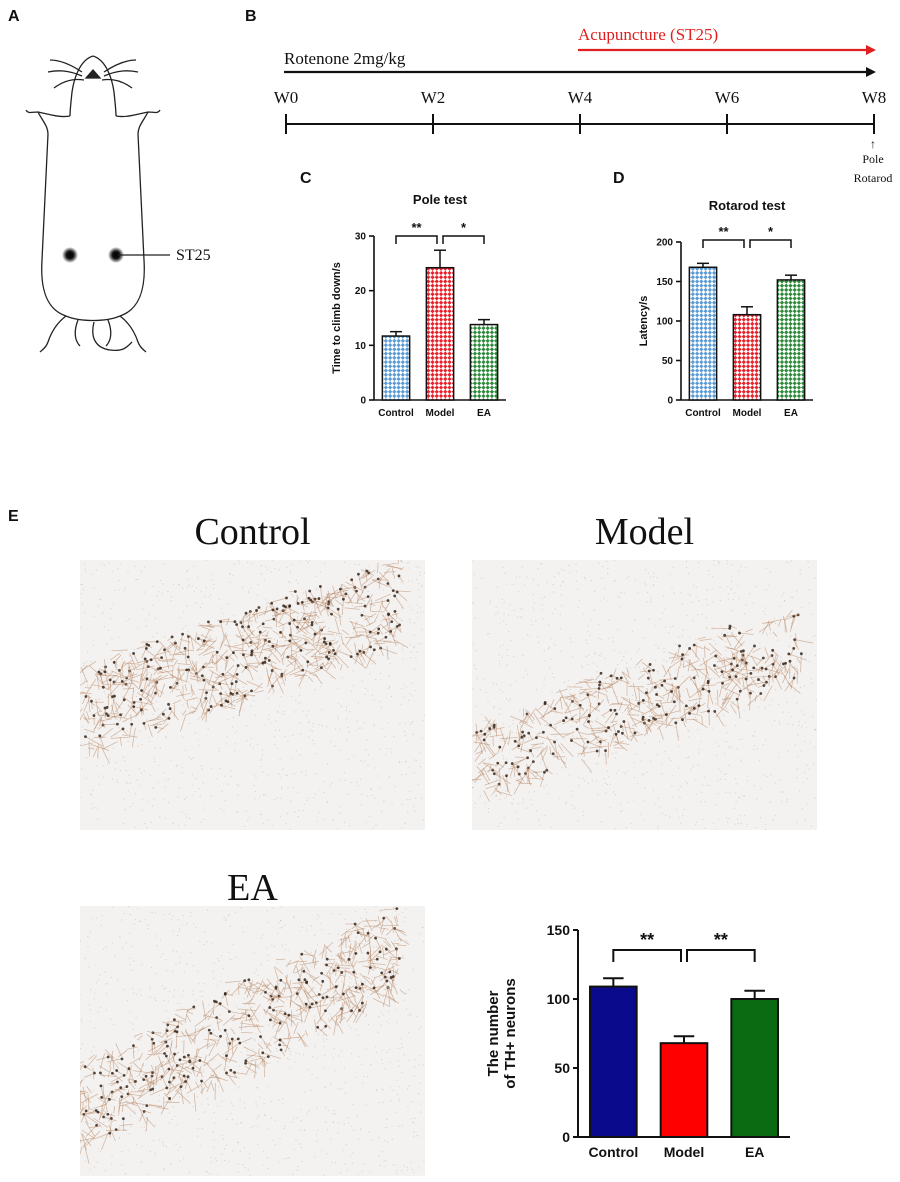  What do you see at coordinates (252, 695) in the screenshot?
I see `micrograph-control` at bounding box center [252, 695].